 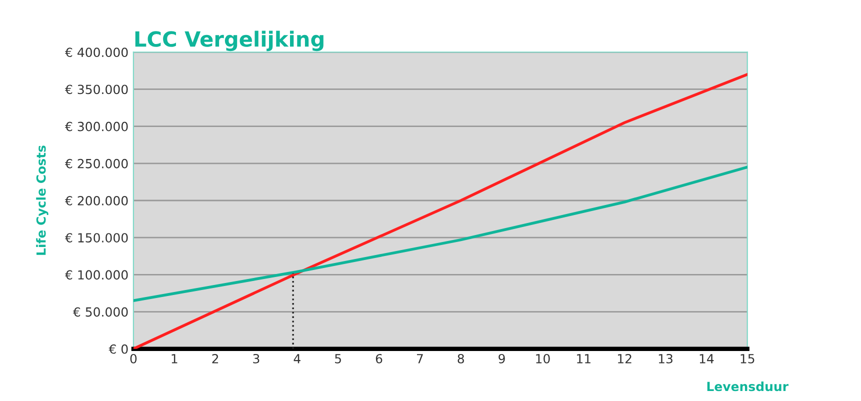 What do you see at coordinates (543, 359) in the screenshot?
I see `x-tick-label: 10` at bounding box center [543, 359].